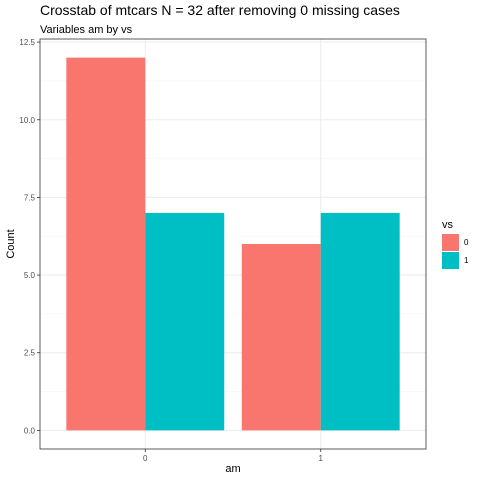 This screenshot has height=485, width=480. What do you see at coordinates (86, 30) in the screenshot?
I see `chart-subtitle: Variables am by vs` at bounding box center [86, 30].